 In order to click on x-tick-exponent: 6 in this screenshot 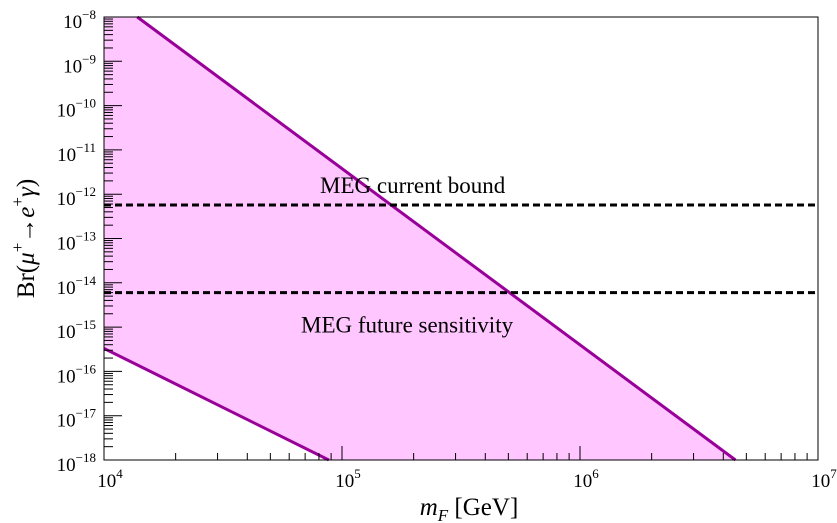, I will do `click(595, 473)`.